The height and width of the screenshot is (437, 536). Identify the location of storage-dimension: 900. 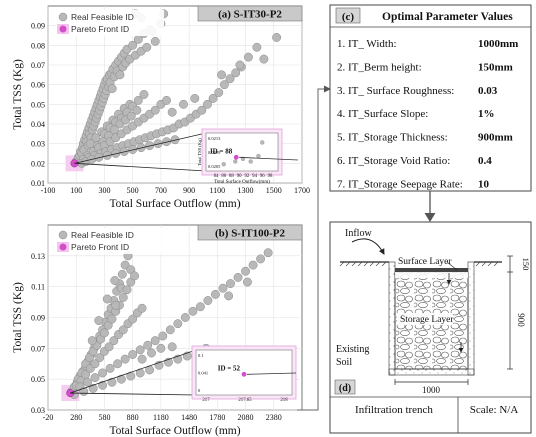
(521, 320).